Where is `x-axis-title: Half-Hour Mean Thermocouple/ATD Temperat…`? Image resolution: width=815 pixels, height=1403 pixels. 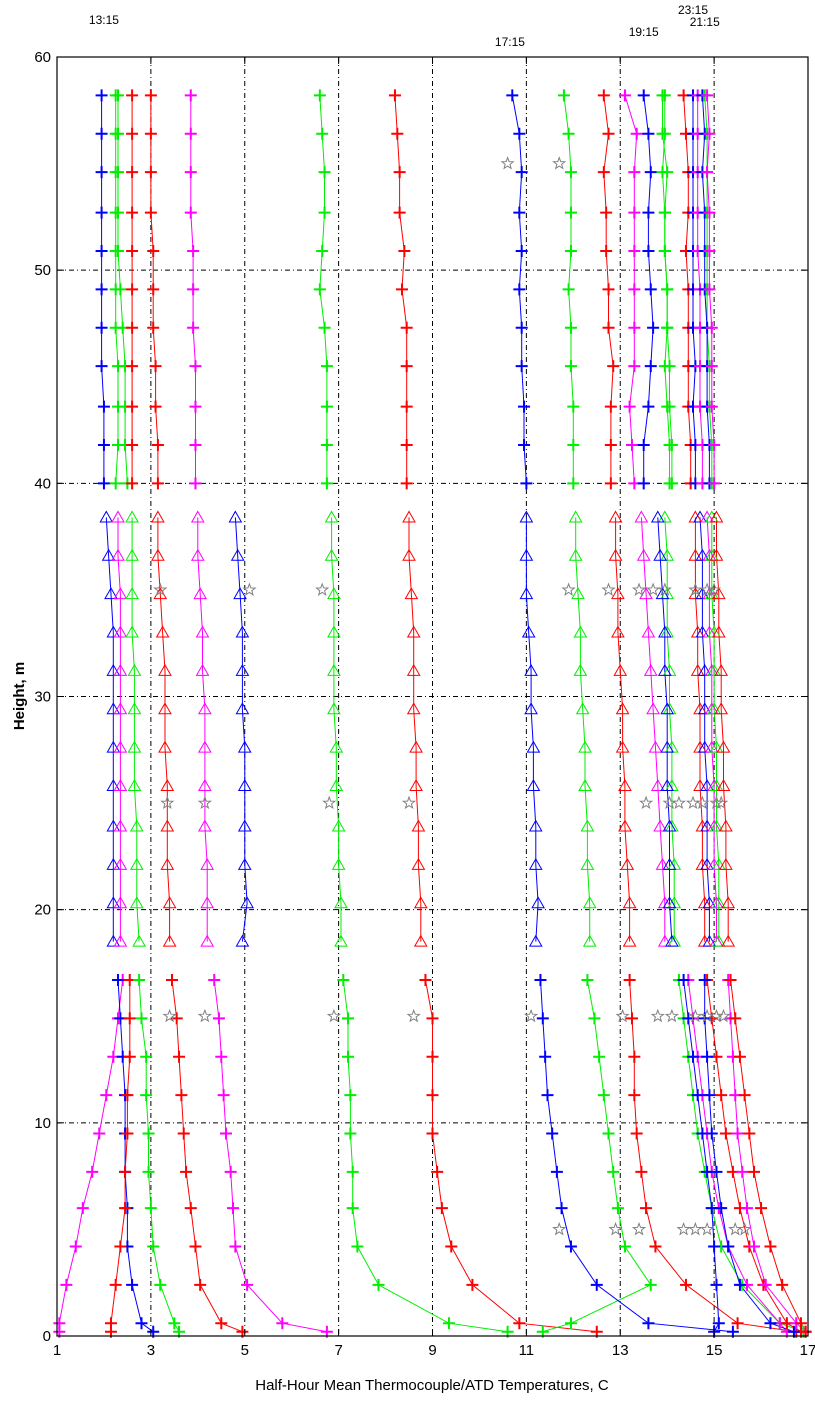
x-axis-title: Half-Hour Mean Thermocouple/ATD Temperat… is located at coordinates (432, 1385).